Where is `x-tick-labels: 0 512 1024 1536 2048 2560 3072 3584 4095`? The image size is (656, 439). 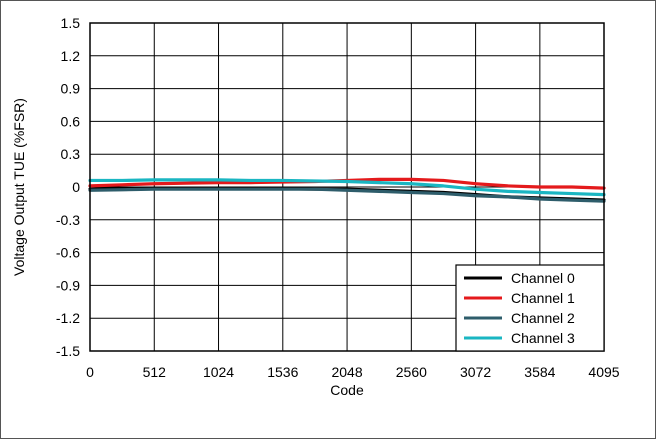
x-tick-labels: 0 512 1024 1536 2048 2560 3072 3584 4095 is located at coordinates (353, 372).